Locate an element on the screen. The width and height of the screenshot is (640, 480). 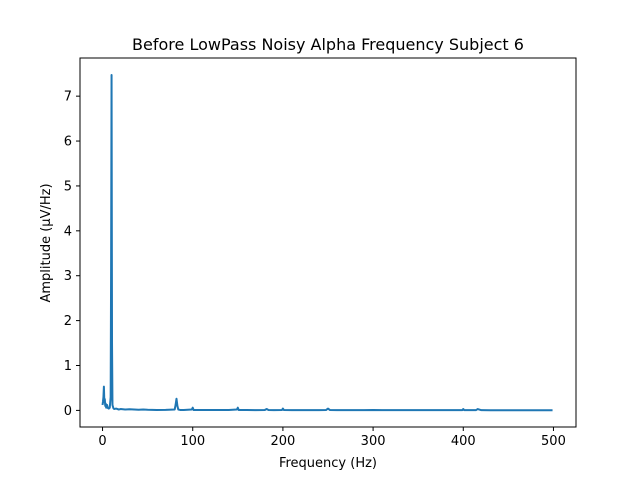
y-tick-label: 7 is located at coordinates (68, 97).